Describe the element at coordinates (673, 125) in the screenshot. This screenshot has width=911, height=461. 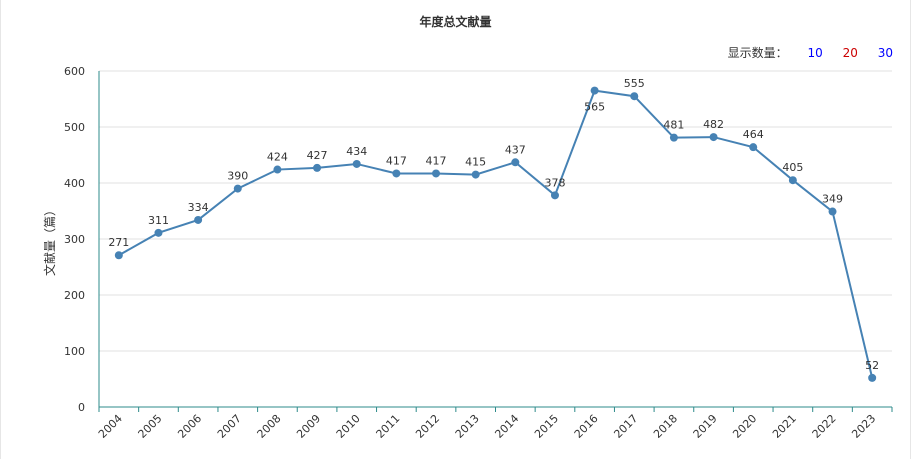
I see `data-label: 481` at that location.